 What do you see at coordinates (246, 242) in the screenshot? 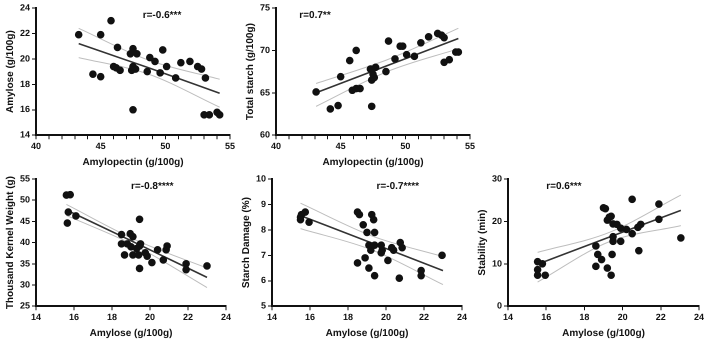
I see `y-axis-title: Starch Damage (%)` at bounding box center [246, 242].